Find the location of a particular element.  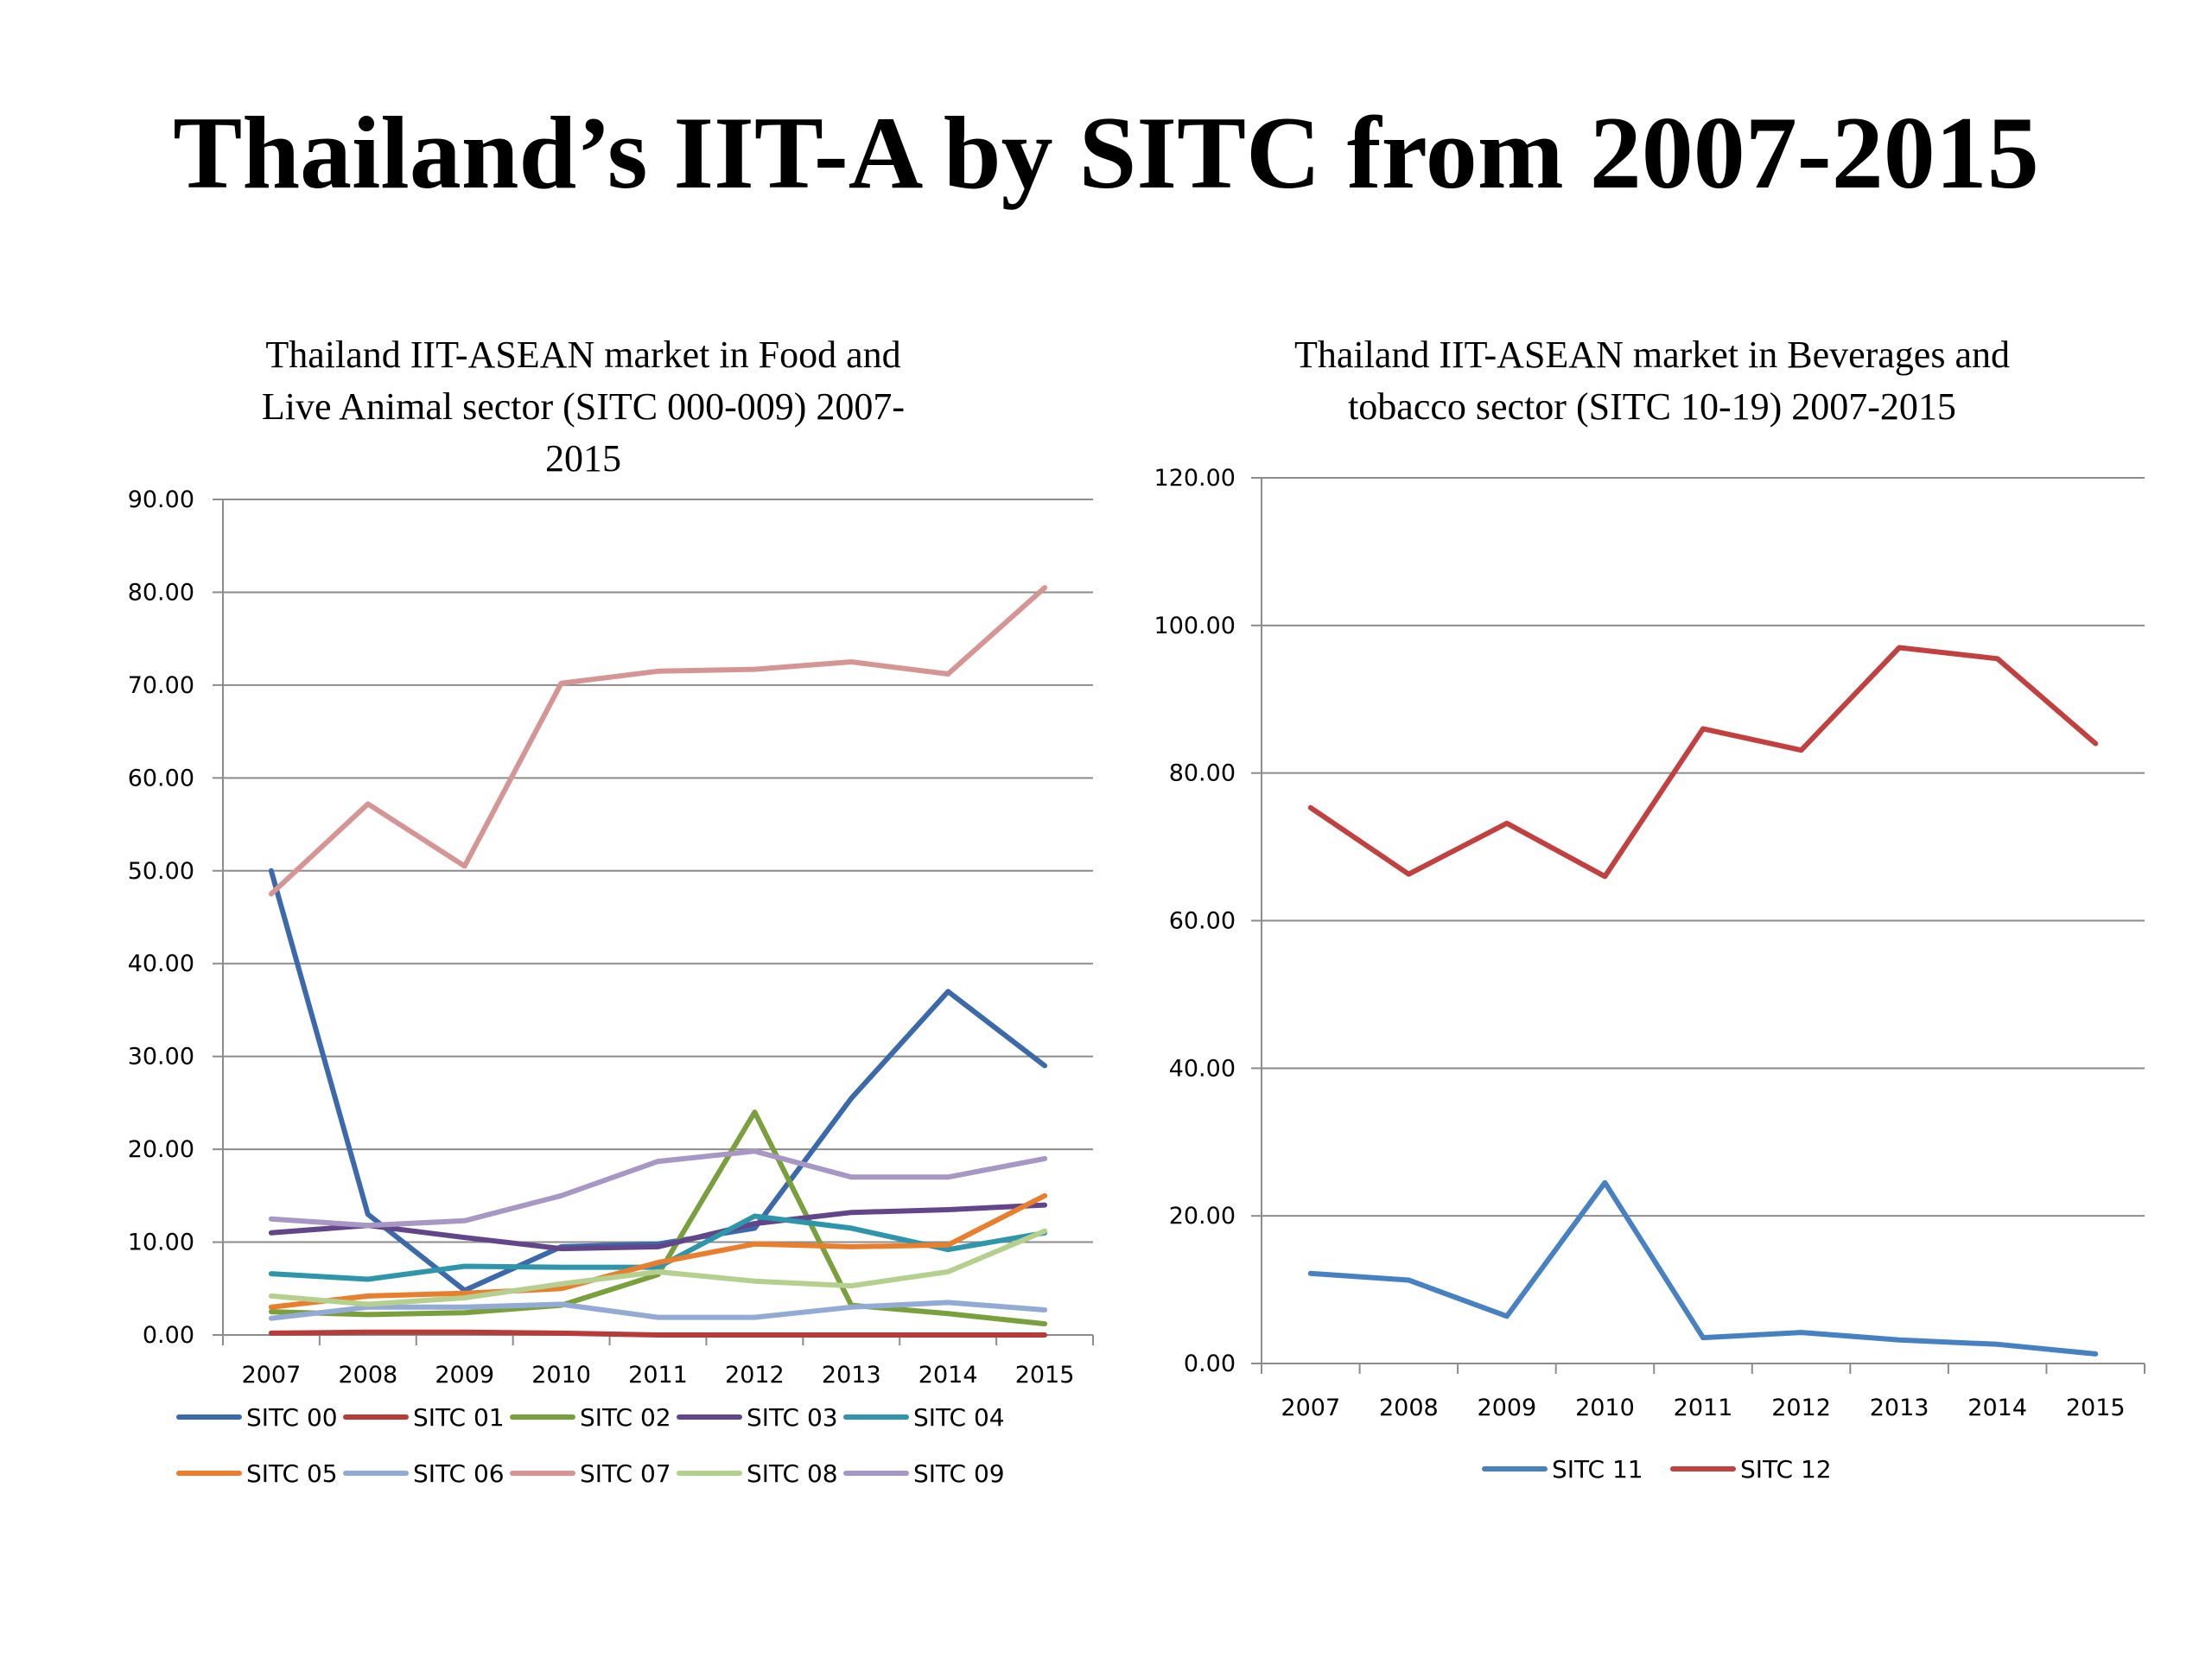

legend-label: SITC 12 is located at coordinates (1786, 1469).